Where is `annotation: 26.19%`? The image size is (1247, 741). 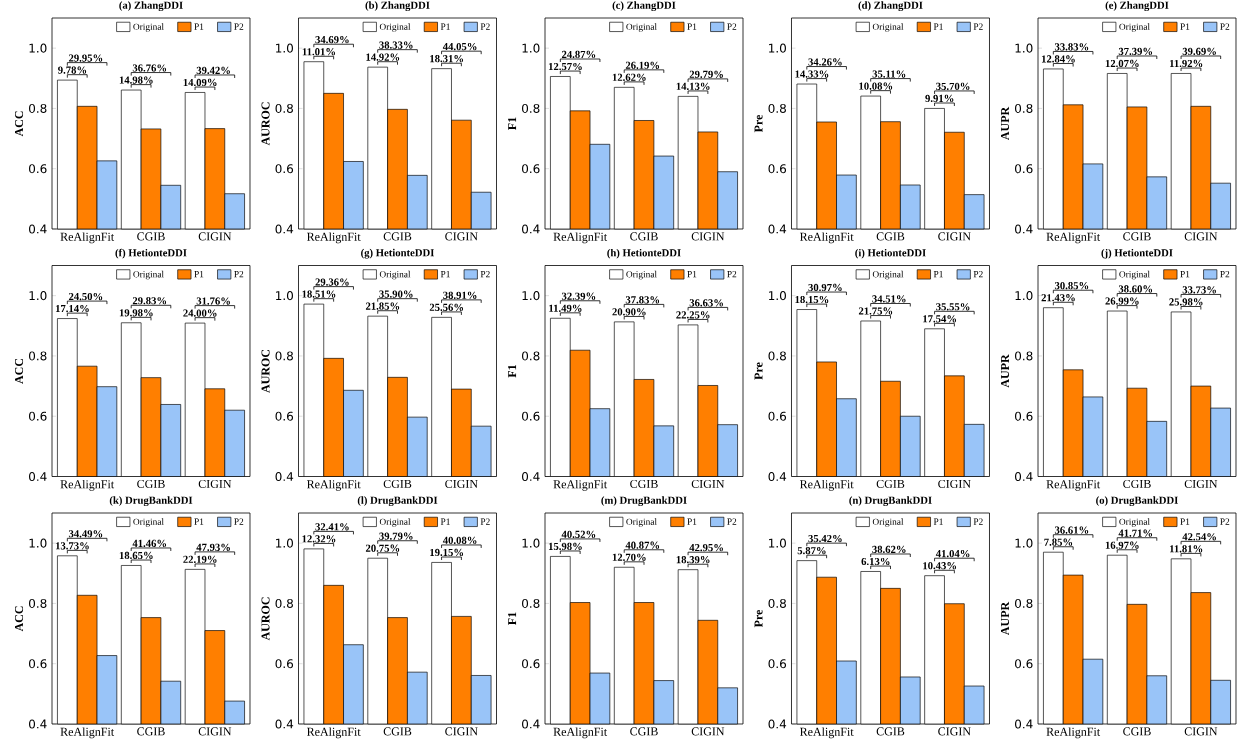
annotation: 26.19% is located at coordinates (642, 65).